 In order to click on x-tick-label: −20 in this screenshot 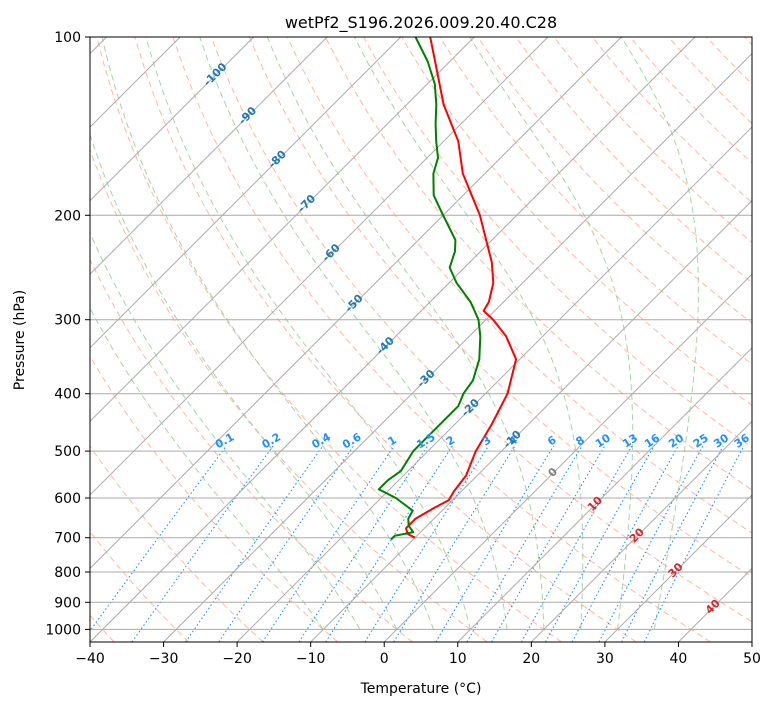, I will do `click(237, 659)`.